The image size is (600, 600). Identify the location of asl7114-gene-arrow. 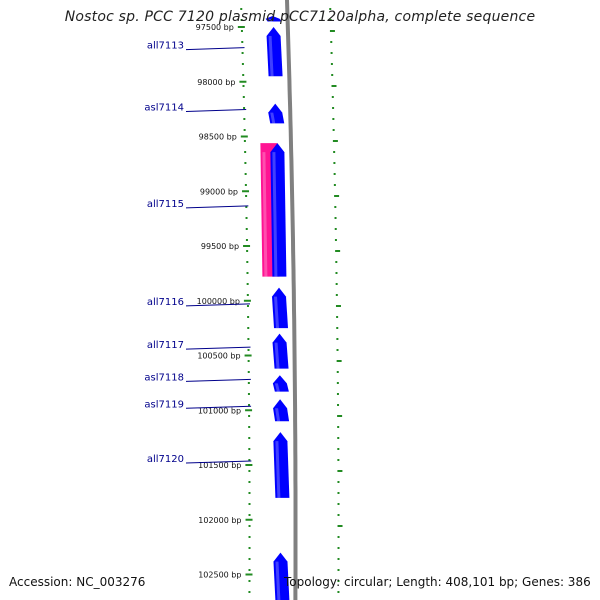
(276, 113).